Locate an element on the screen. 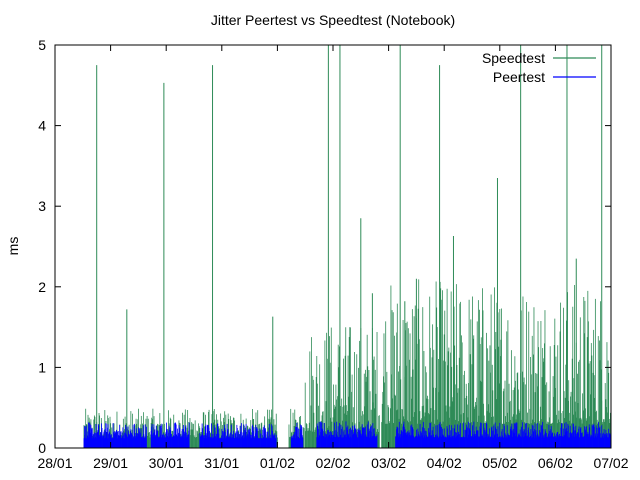 This screenshot has width=640, height=480. y-tick-label: 0 is located at coordinates (42, 448).